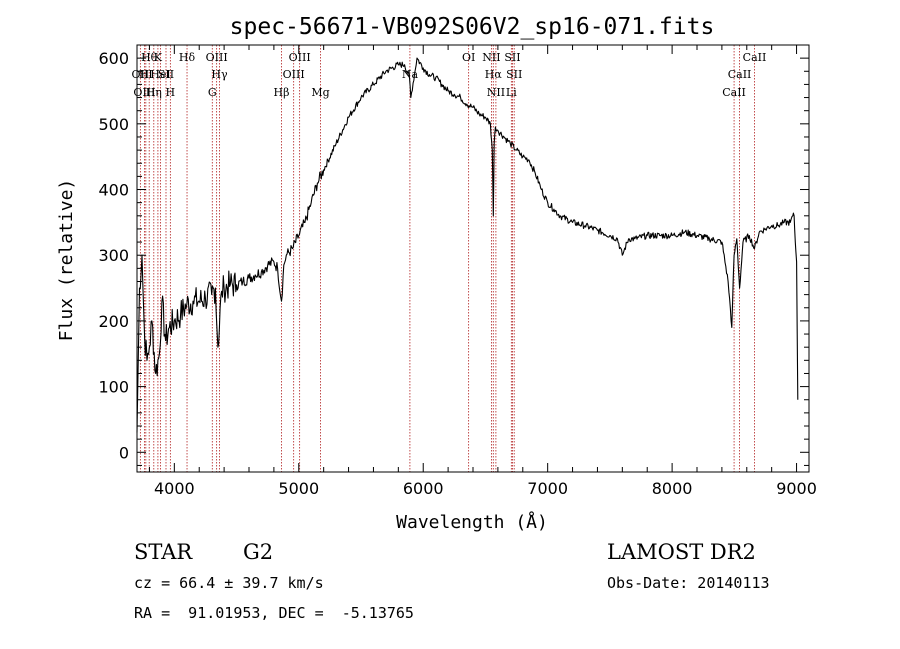 The image size is (900, 649). I want to click on y-tick-label: 500, so click(113, 124).